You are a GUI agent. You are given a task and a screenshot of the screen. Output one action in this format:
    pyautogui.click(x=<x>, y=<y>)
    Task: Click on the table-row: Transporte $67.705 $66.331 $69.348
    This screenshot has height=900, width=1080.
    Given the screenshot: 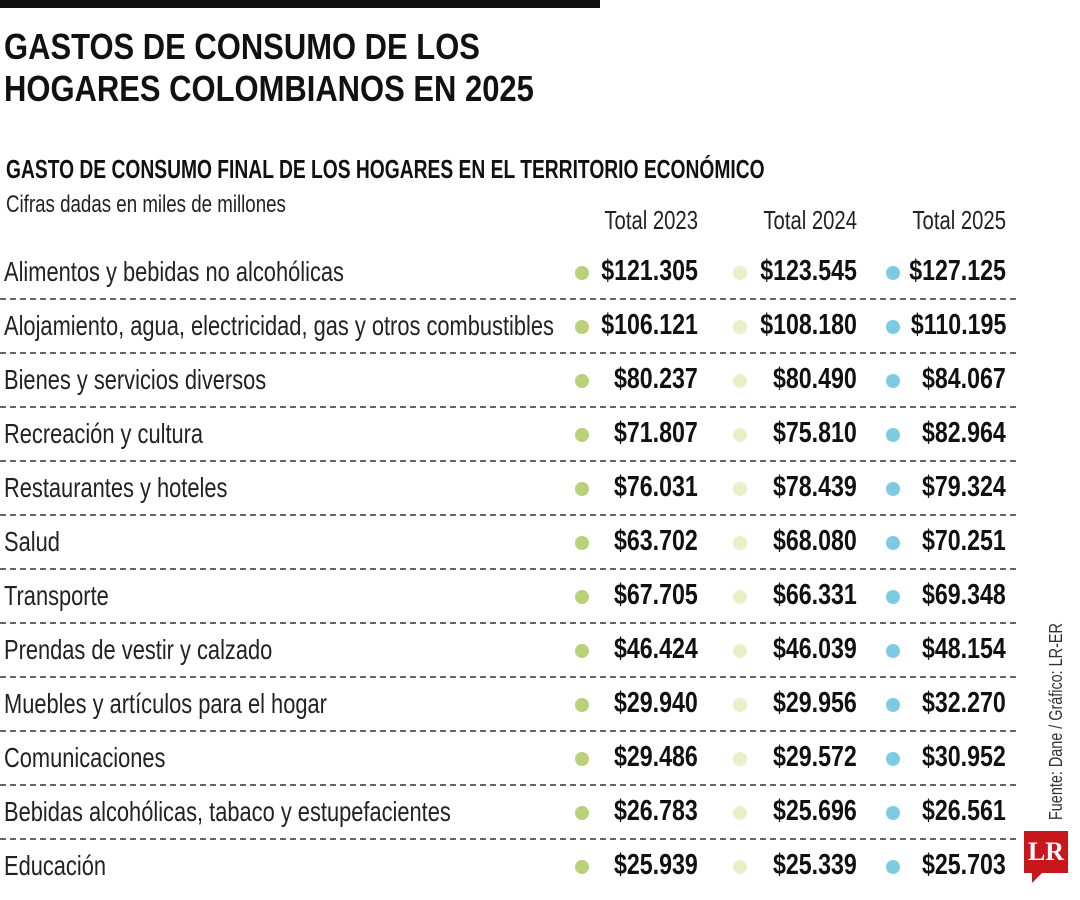 What is the action you would take?
    pyautogui.click(x=508, y=597)
    